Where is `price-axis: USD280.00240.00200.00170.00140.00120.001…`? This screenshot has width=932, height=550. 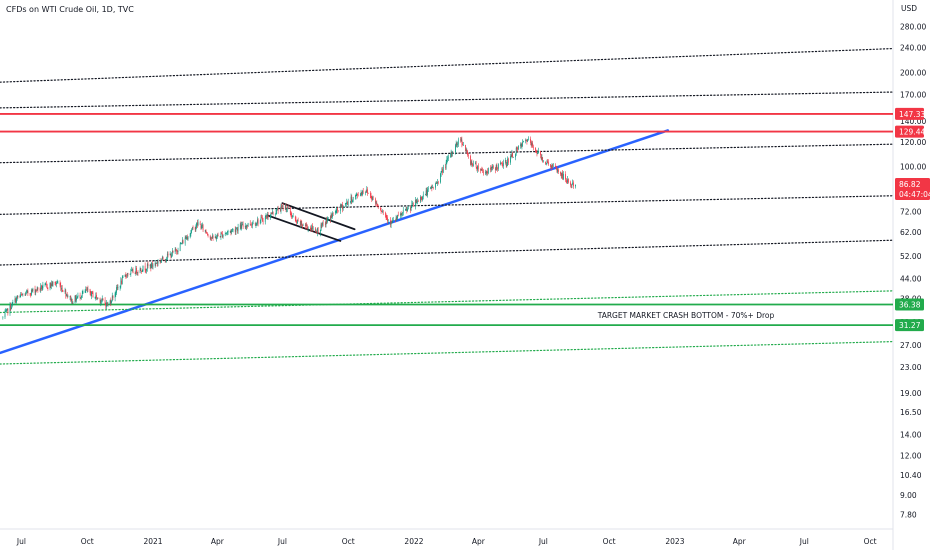
price-axis: USD280.00240.00200.00170.00140.00120.001… is located at coordinates (913, 261).